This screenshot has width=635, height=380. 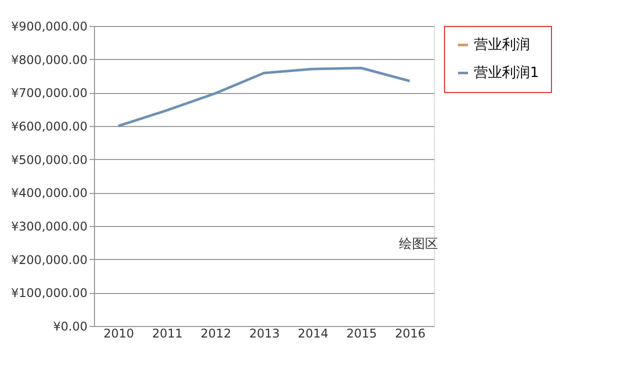 What do you see at coordinates (49, 93) in the screenshot?
I see `y-tick-label: ¥700,000.00` at bounding box center [49, 93].